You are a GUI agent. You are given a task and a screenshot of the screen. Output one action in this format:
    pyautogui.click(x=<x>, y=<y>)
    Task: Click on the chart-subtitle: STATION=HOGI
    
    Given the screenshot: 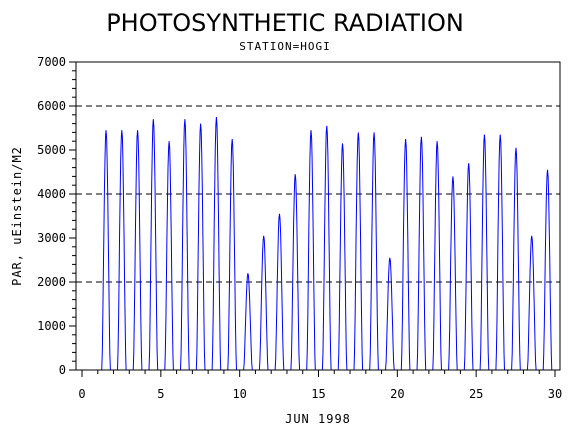 What is the action you would take?
    pyautogui.click(x=284, y=46)
    